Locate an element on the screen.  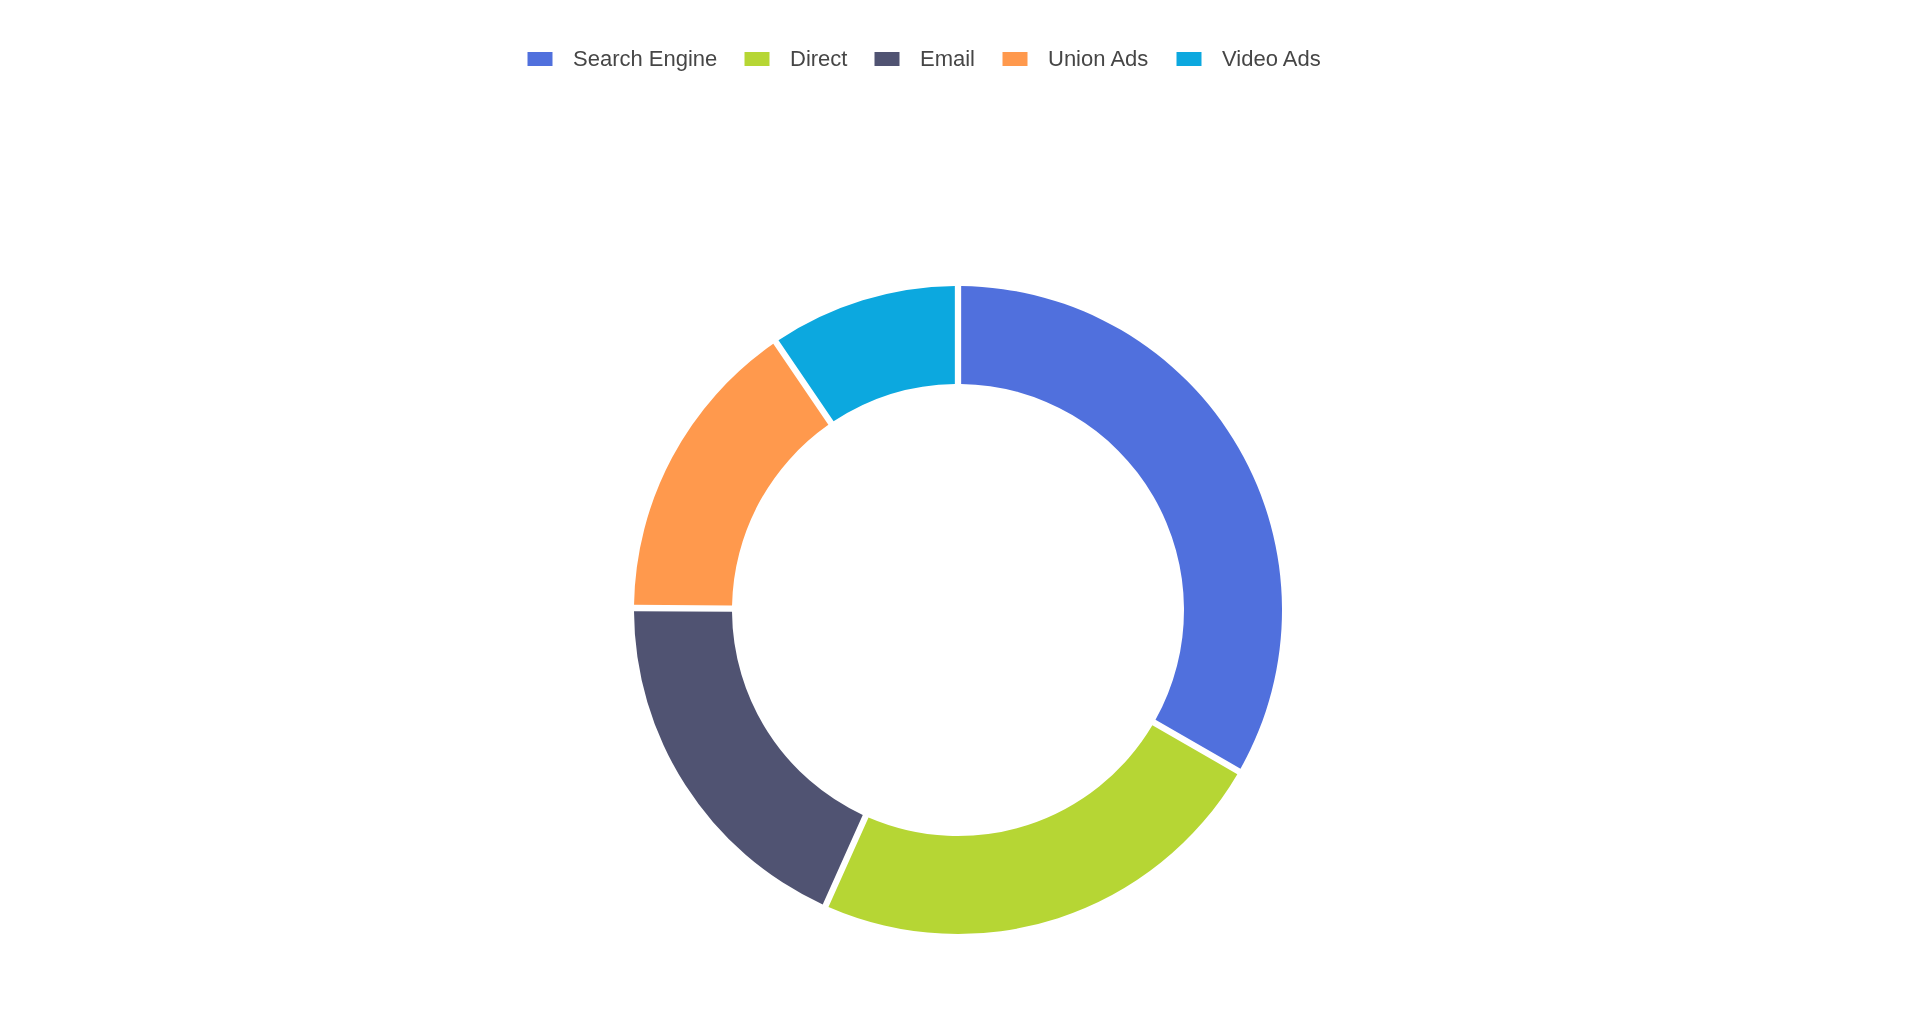
legend-label: Search Engine is located at coordinates (645, 58).